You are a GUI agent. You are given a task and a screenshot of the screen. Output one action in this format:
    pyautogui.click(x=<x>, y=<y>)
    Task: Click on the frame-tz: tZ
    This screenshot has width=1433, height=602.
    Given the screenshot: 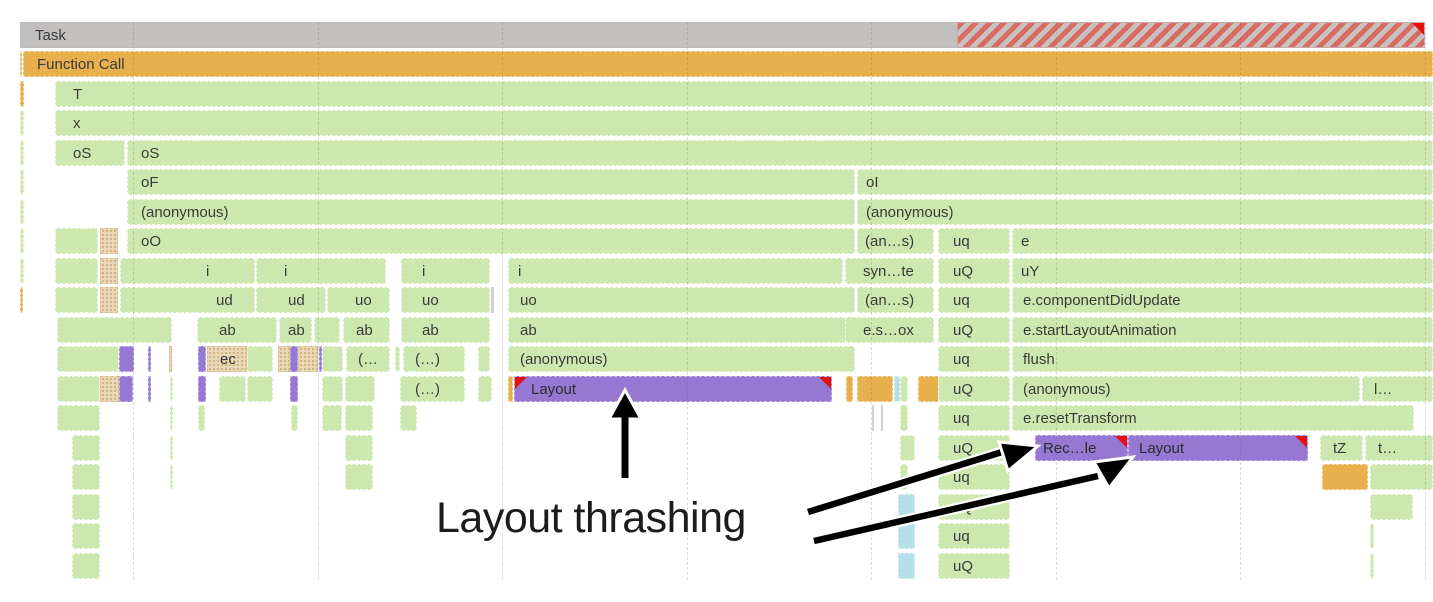 What is the action you would take?
    pyautogui.click(x=1341, y=448)
    